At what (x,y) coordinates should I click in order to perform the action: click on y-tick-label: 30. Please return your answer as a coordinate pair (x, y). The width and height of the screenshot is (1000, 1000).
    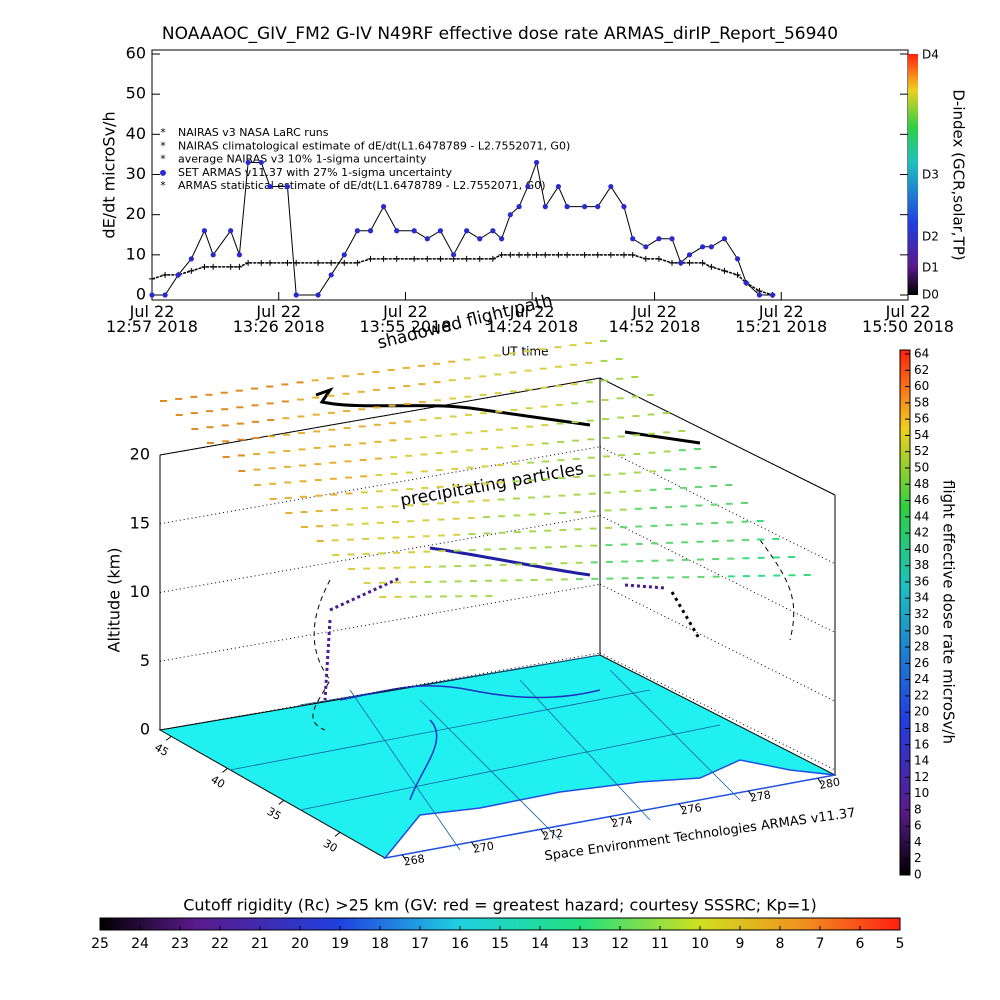
    Looking at the image, I should click on (136, 173).